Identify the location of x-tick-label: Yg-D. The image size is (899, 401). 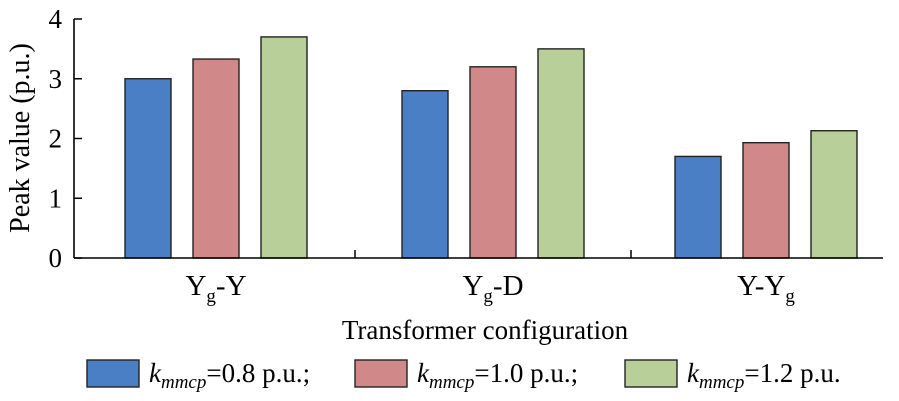
(492, 288).